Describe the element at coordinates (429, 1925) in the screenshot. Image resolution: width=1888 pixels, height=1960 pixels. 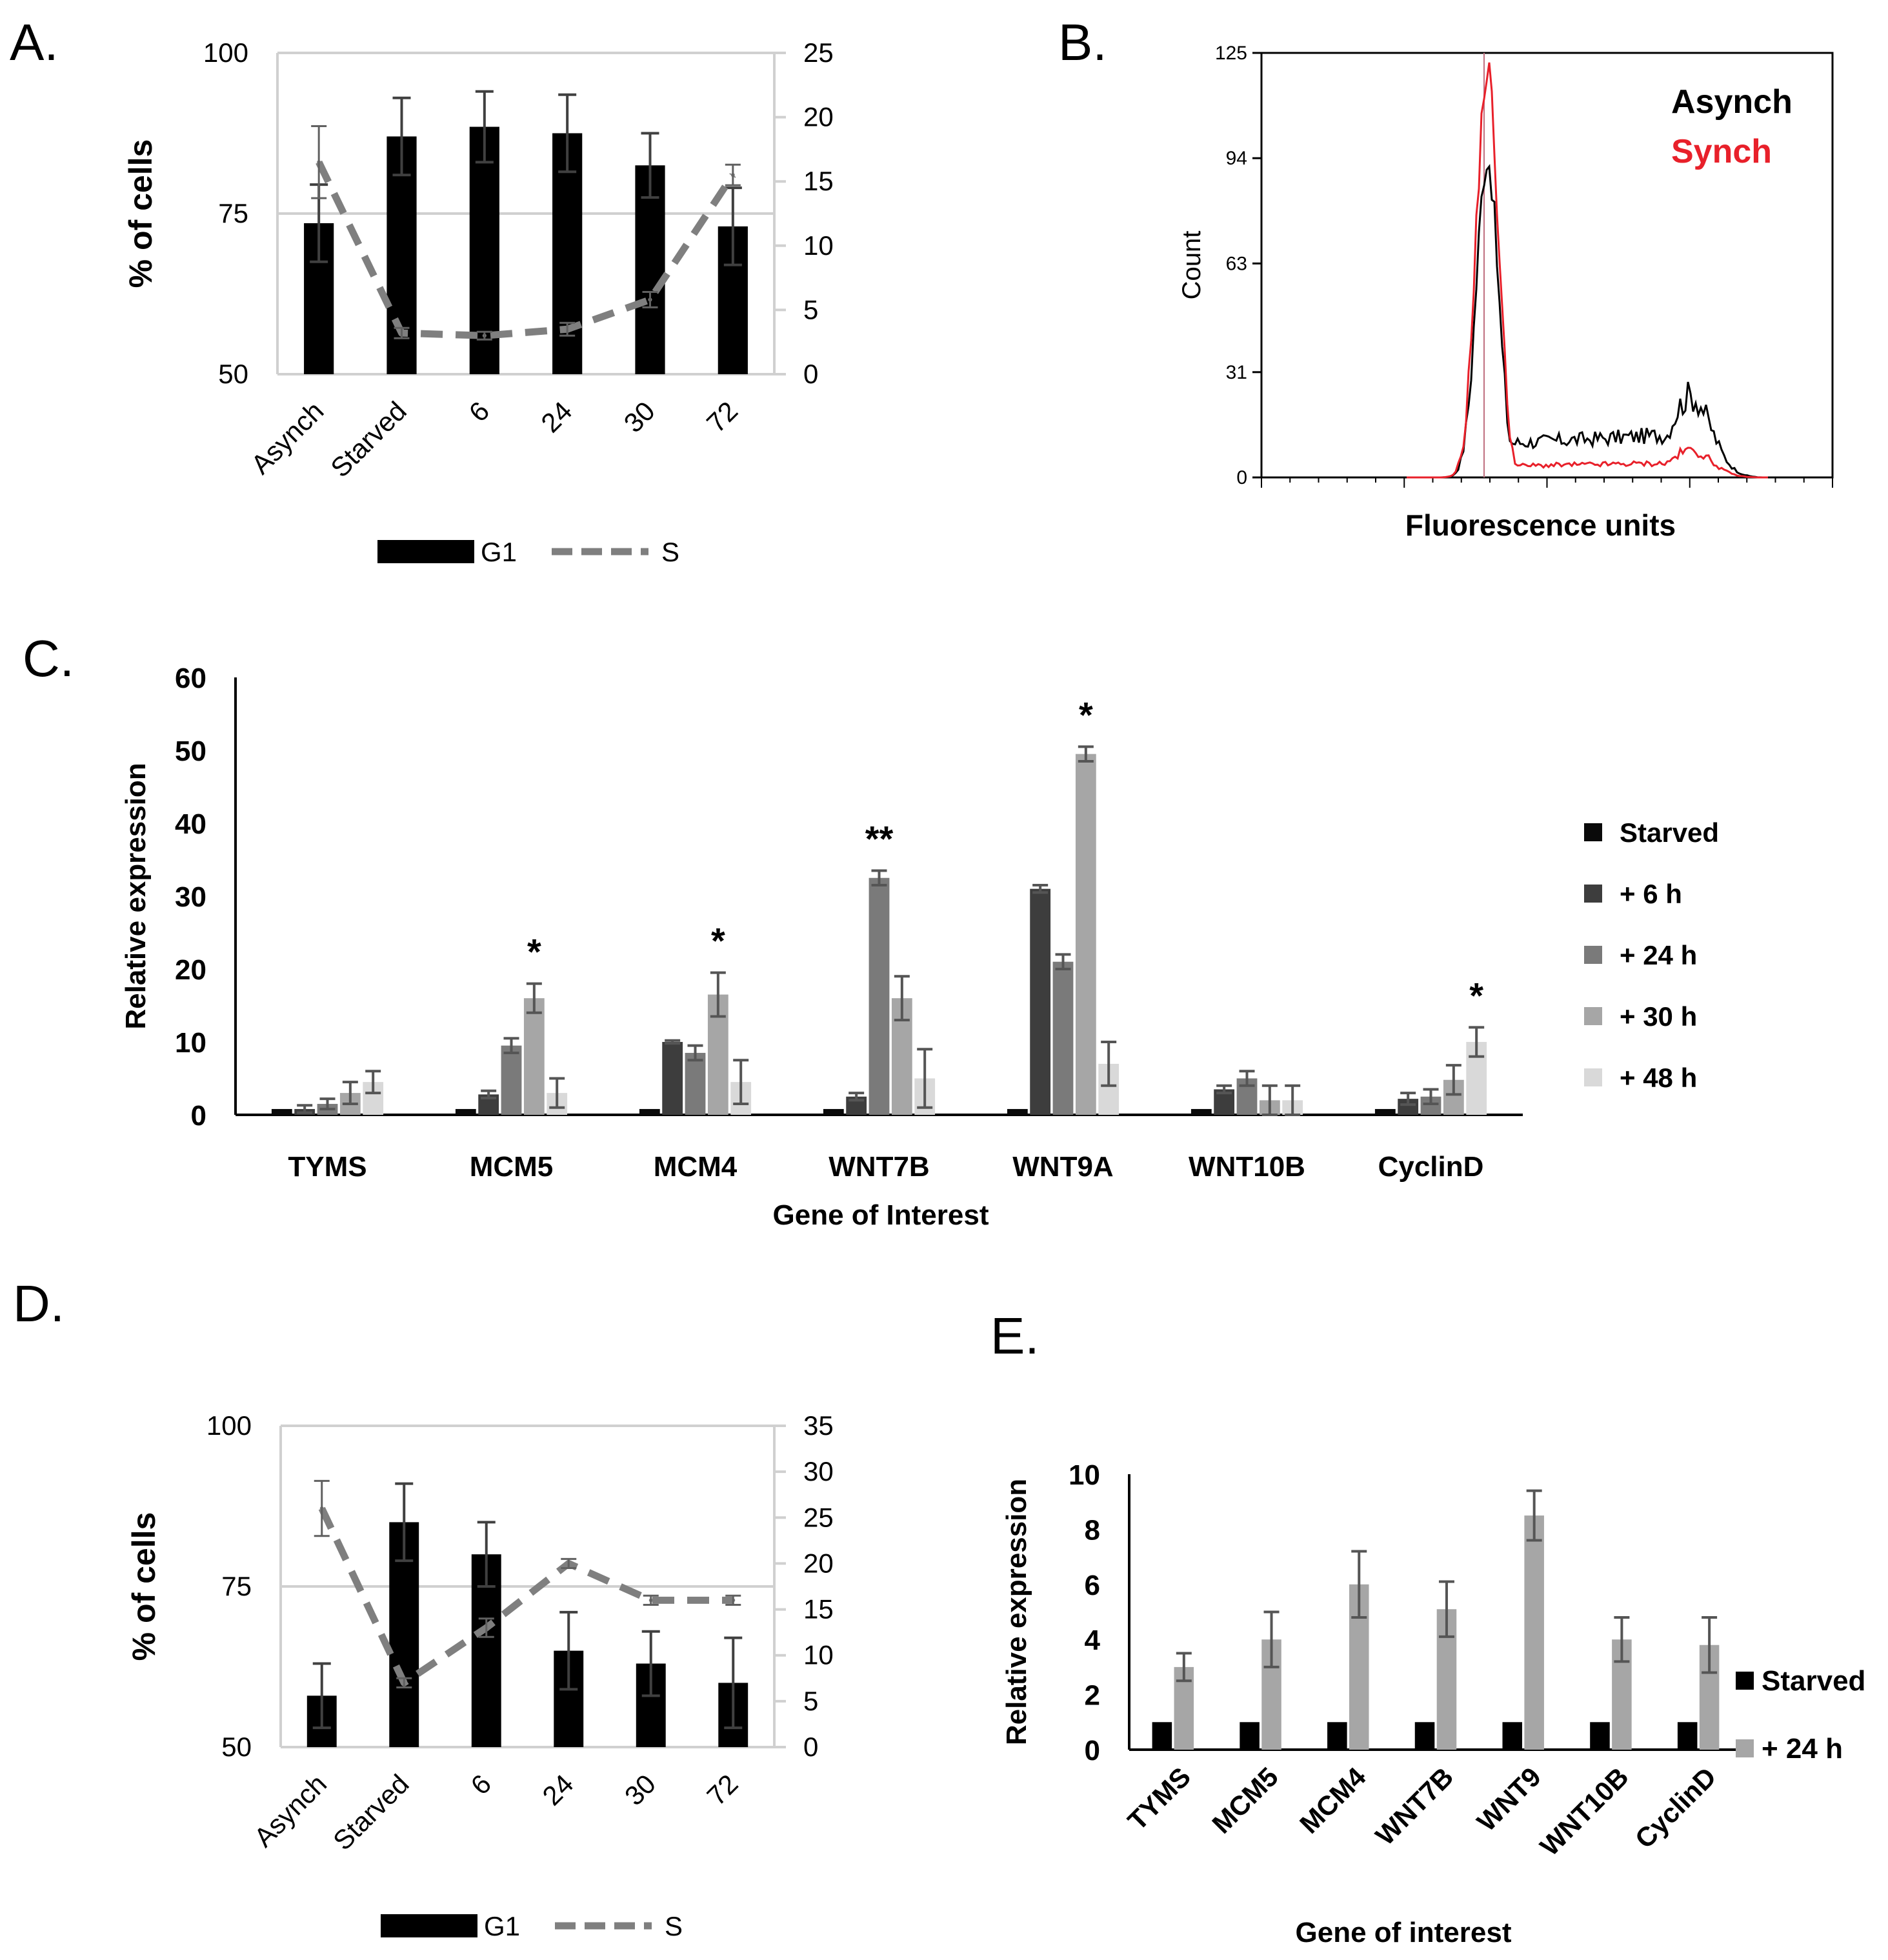
I see `chart-d-legend-g1-swatch` at that location.